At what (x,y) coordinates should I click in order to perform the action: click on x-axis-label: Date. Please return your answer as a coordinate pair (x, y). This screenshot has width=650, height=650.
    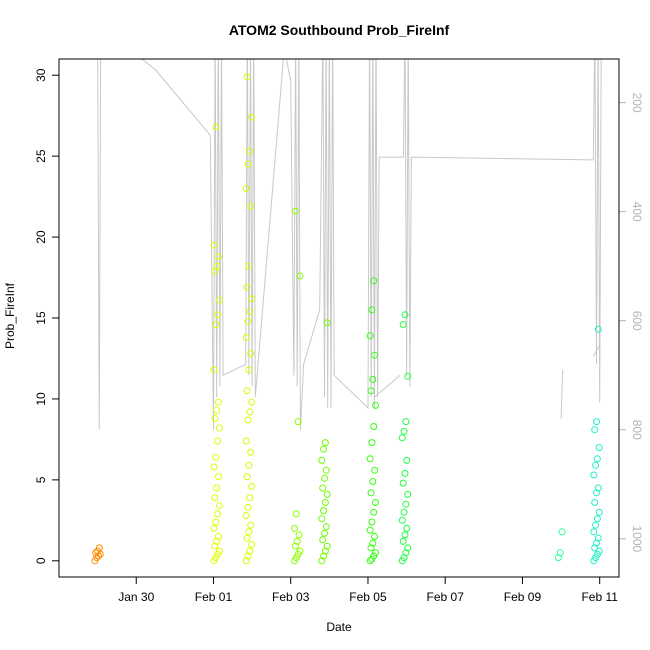
    Looking at the image, I should click on (339, 627).